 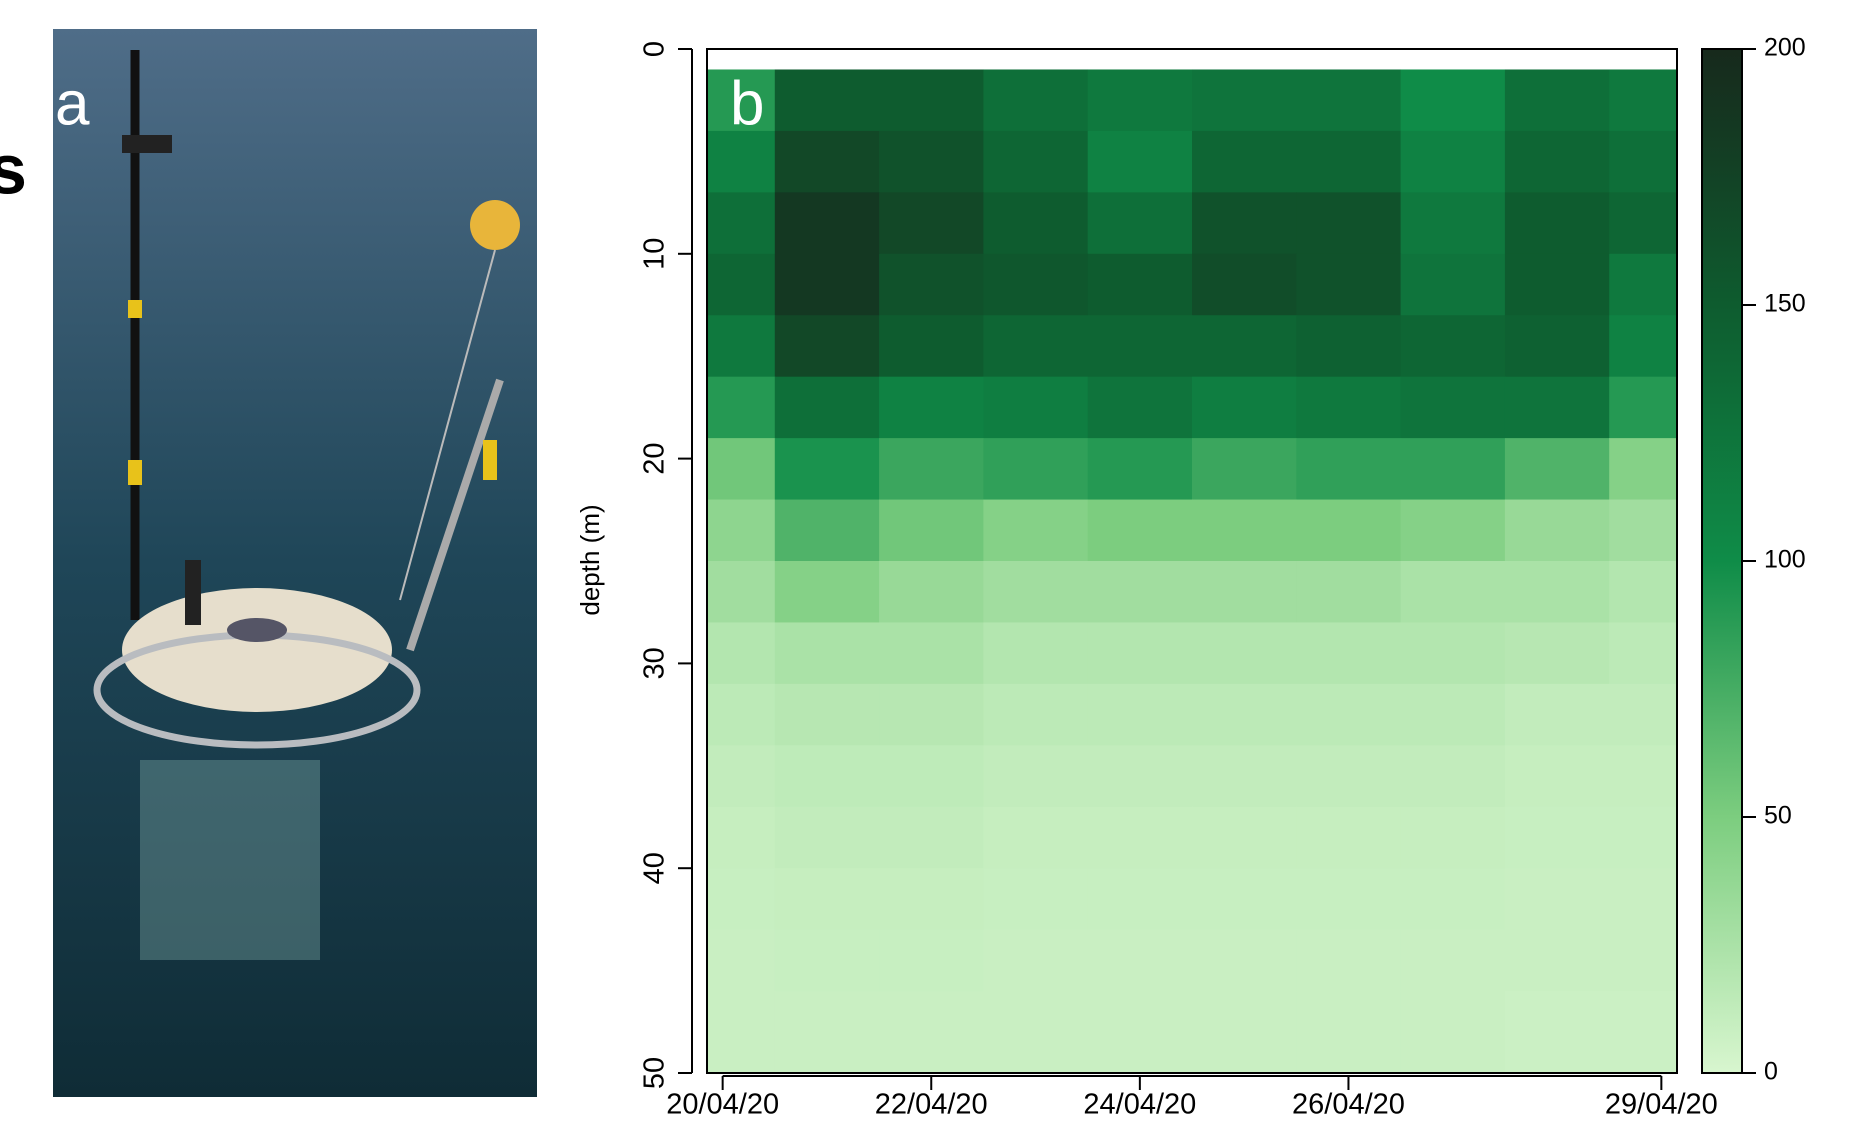 I want to click on colorbar, so click(x=1722, y=561).